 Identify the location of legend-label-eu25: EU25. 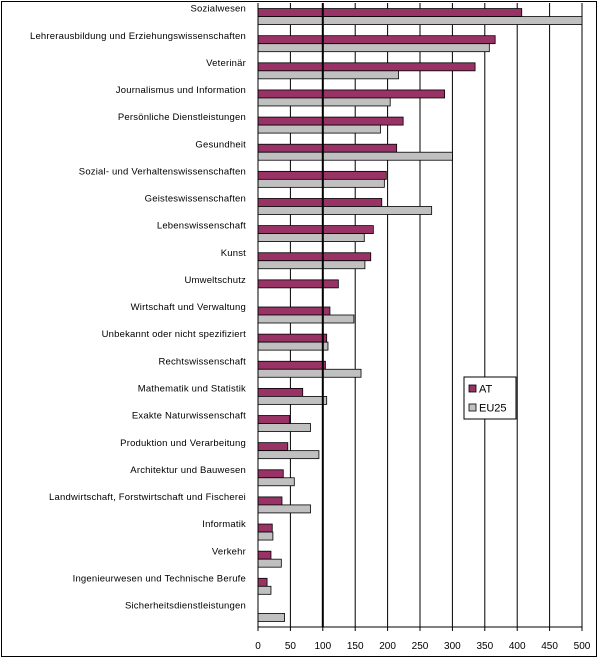
(493, 409).